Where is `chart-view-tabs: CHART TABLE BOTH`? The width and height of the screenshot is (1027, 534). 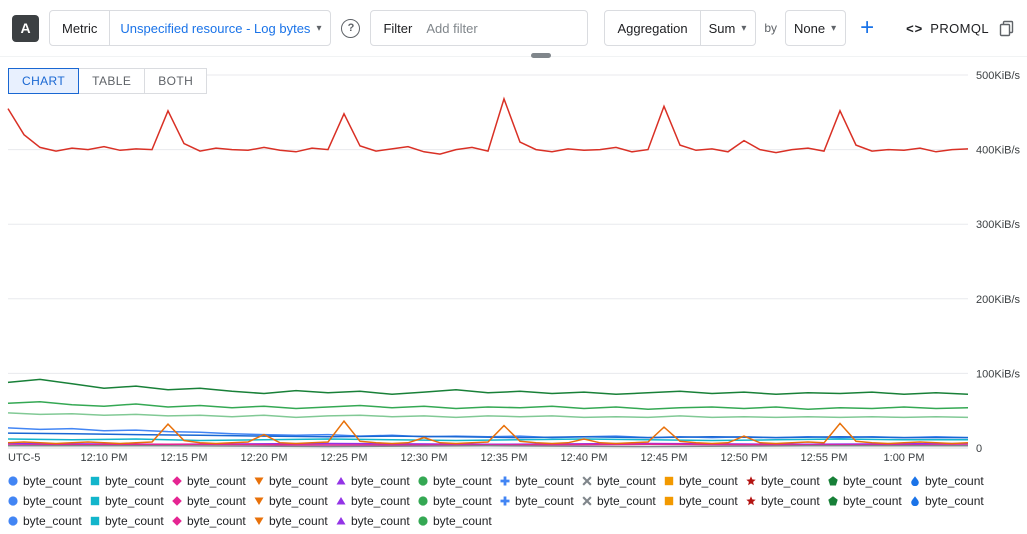
chart-view-tabs: CHART TABLE BOTH is located at coordinates (108, 81).